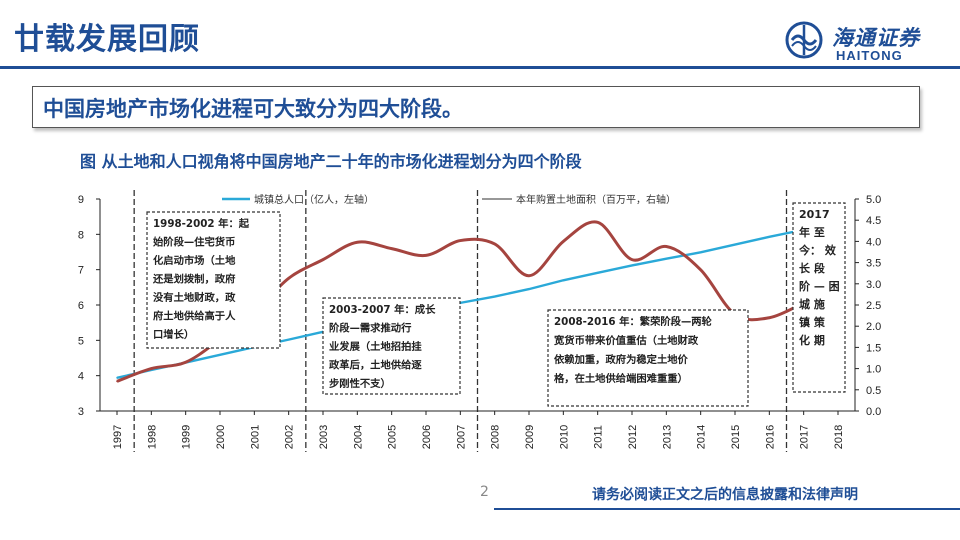  What do you see at coordinates (812, 340) in the screenshot?
I see `annotation-line: 化 期` at bounding box center [812, 340].